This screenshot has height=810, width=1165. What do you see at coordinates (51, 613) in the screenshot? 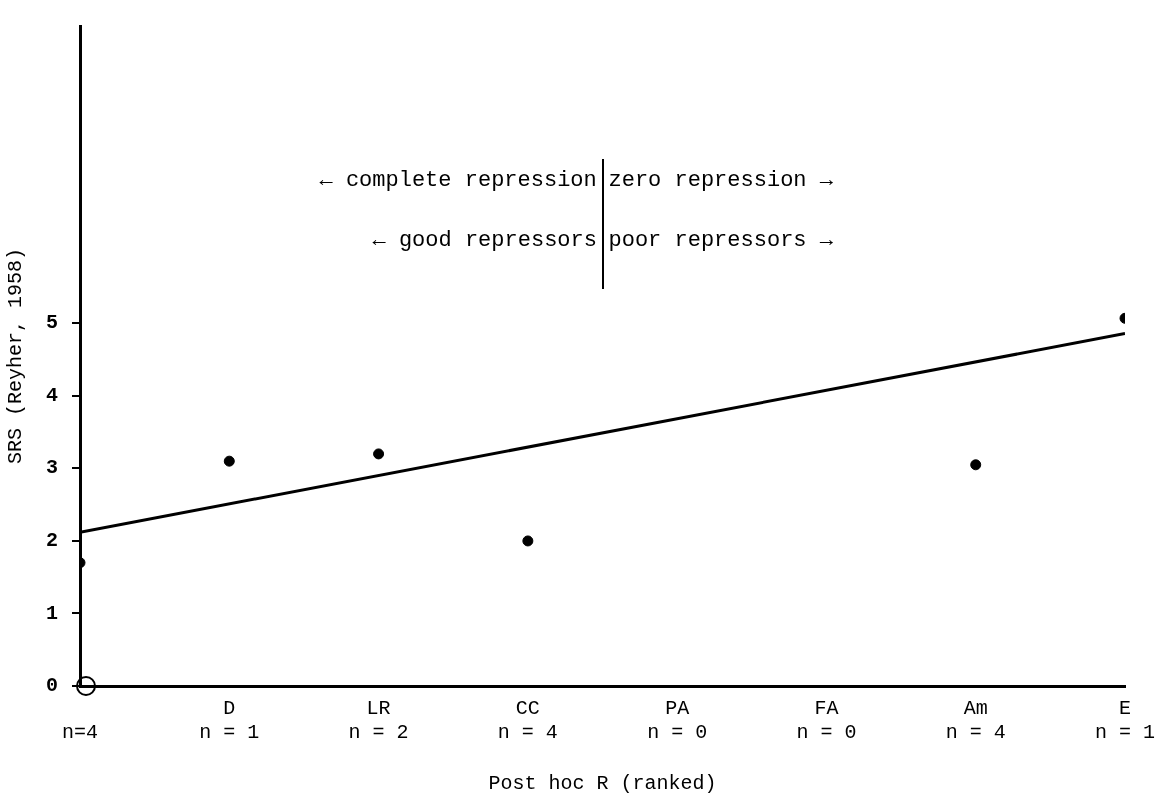
I see `y-tick-label: 1` at bounding box center [51, 613].